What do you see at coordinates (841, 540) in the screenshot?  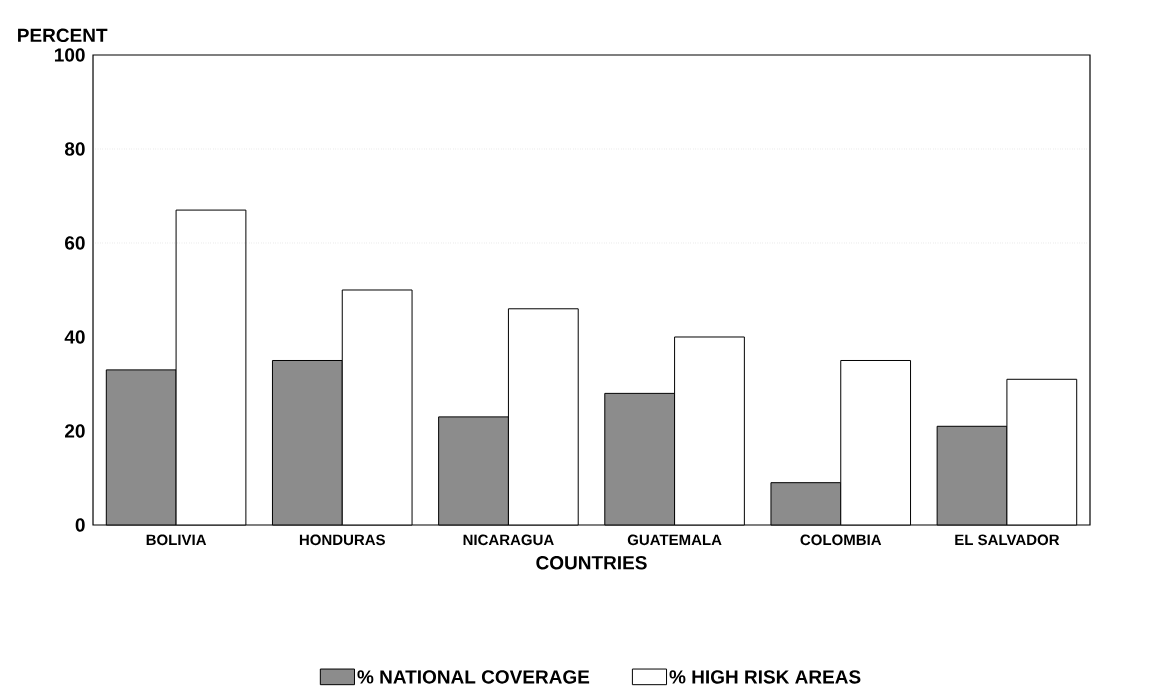 I see `x-tick-label: COLOMBIA` at bounding box center [841, 540].